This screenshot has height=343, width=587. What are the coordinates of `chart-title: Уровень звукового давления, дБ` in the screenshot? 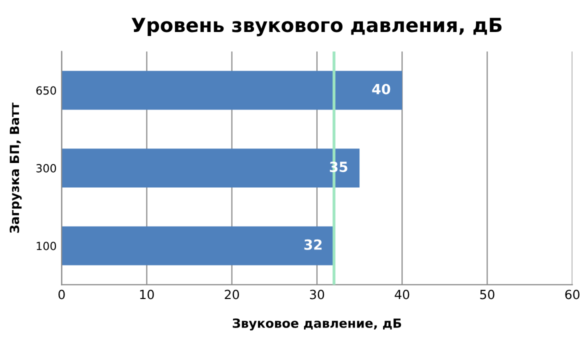 It's located at (317, 27).